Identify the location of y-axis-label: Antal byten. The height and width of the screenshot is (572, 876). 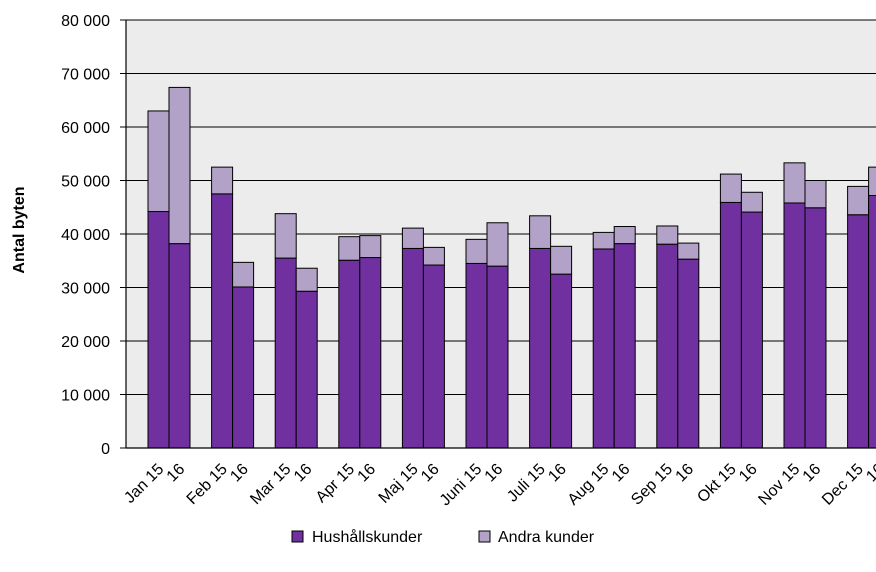
(19, 229).